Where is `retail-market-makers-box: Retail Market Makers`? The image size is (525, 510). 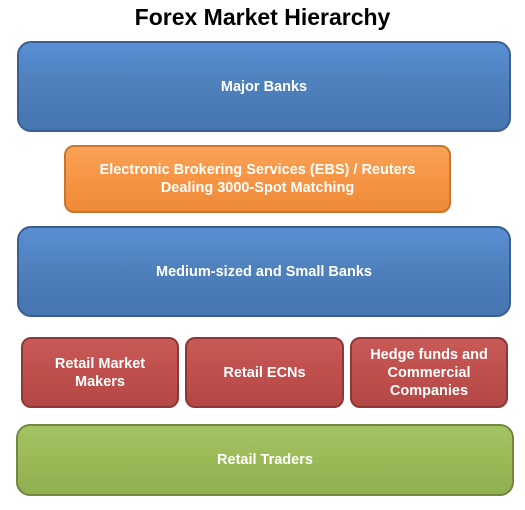
retail-market-makers-box: Retail Market Makers is located at coordinates (100, 372).